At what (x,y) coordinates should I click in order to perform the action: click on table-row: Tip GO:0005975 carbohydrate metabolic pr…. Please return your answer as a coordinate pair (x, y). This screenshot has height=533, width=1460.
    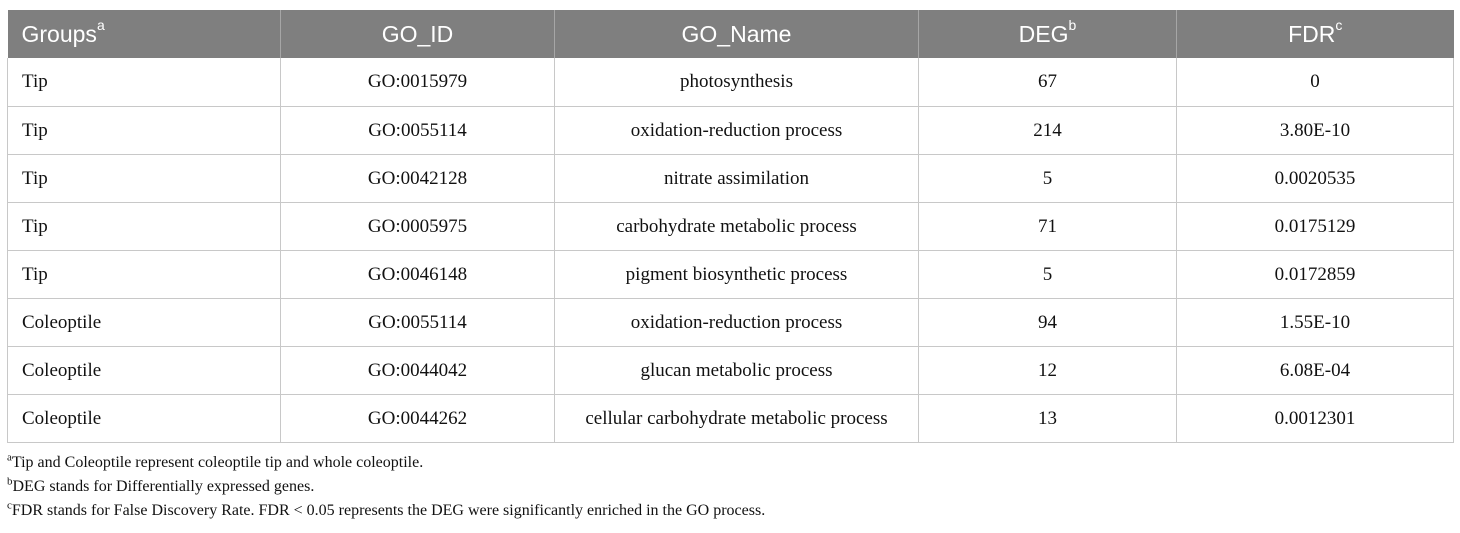
    Looking at the image, I should click on (730, 226).